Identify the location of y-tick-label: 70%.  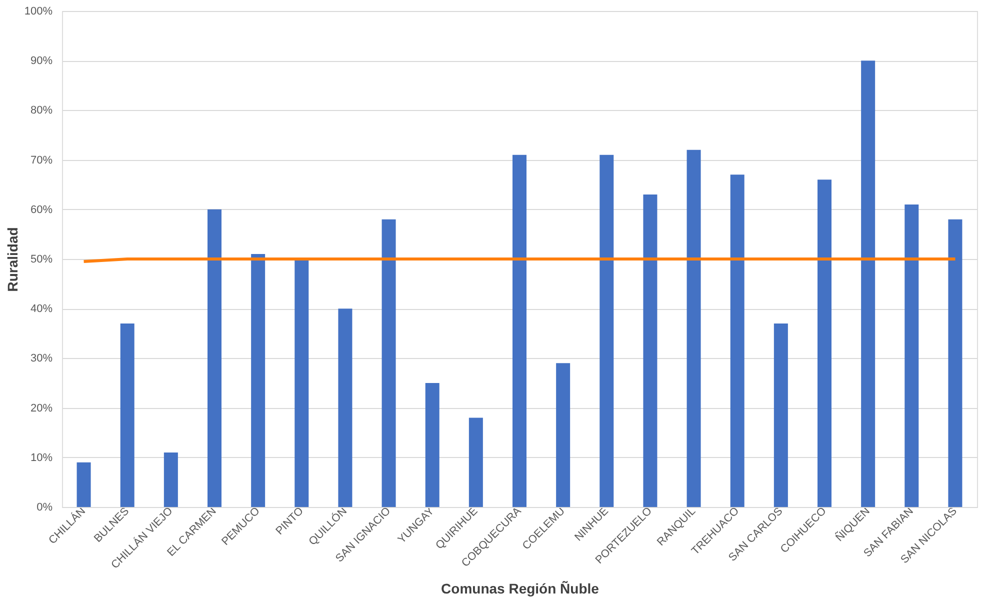
(41, 160).